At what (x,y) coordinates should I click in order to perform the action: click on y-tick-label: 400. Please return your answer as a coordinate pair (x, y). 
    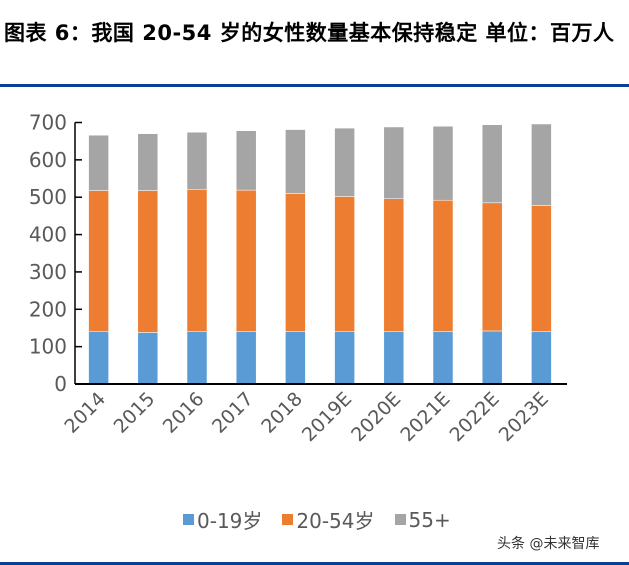
    Looking at the image, I should click on (48, 235).